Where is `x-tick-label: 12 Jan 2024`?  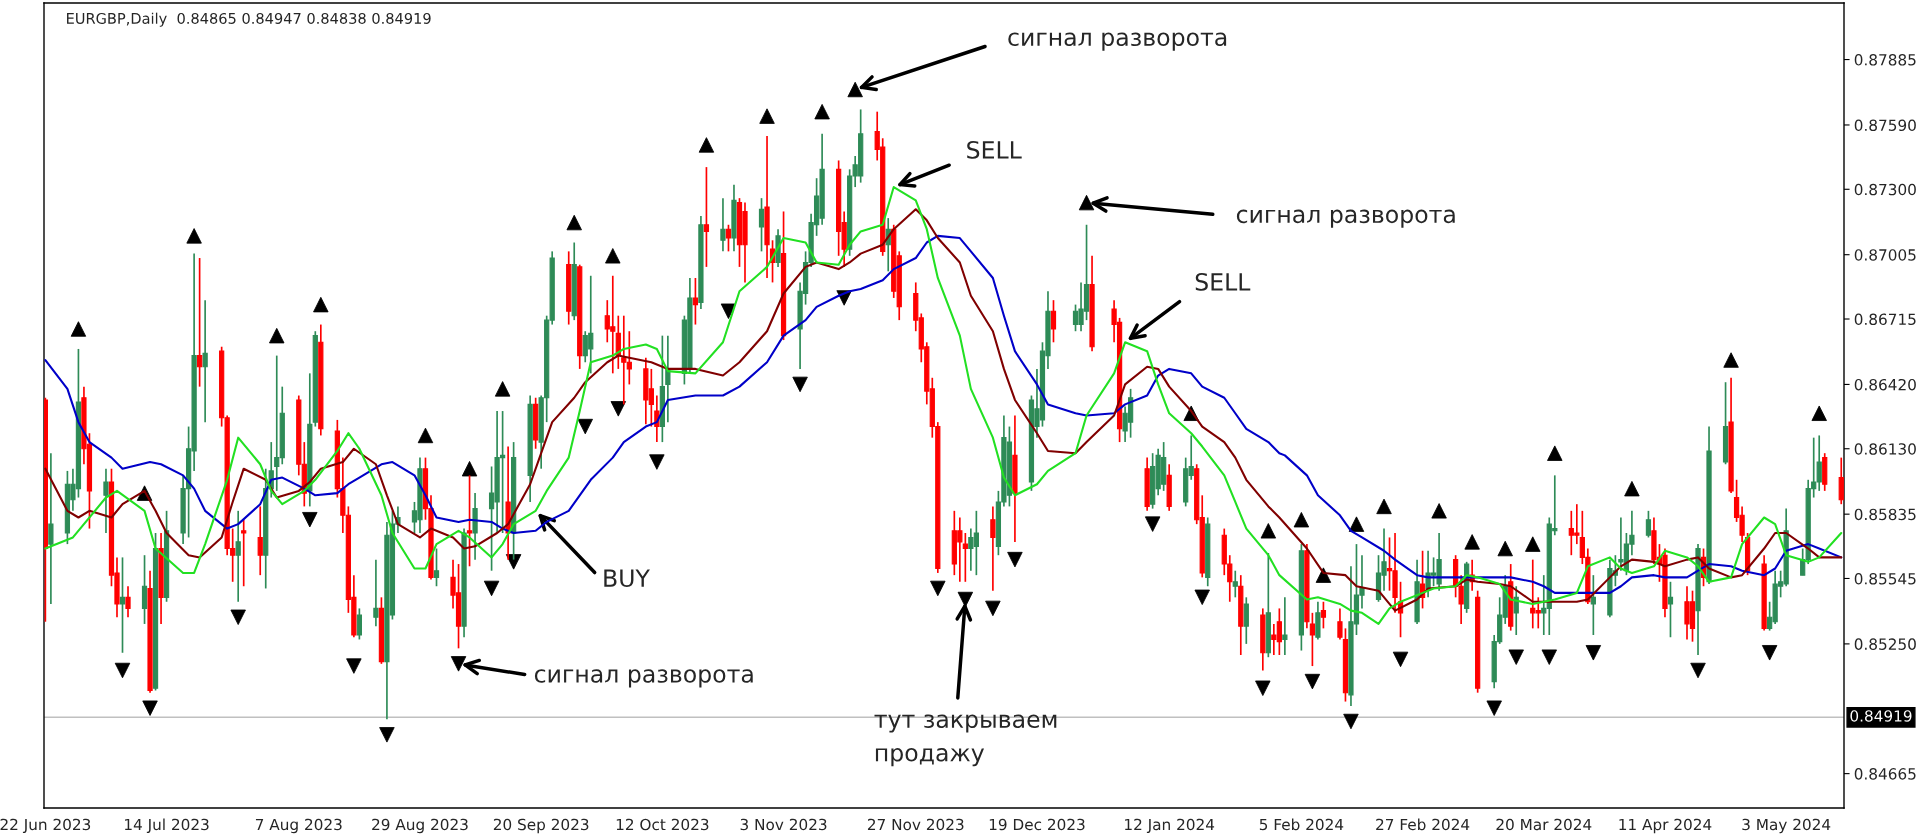
x-tick-label: 12 Jan 2024 is located at coordinates (1170, 826).